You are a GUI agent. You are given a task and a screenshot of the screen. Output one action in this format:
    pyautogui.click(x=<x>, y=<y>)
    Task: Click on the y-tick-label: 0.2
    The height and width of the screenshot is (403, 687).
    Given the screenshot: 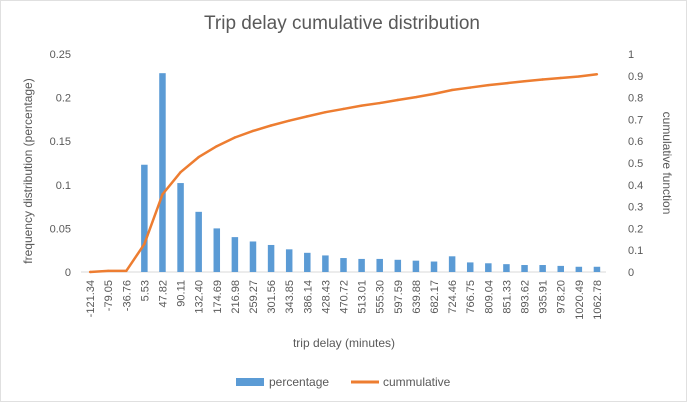 What is the action you would take?
    pyautogui.click(x=63, y=99)
    